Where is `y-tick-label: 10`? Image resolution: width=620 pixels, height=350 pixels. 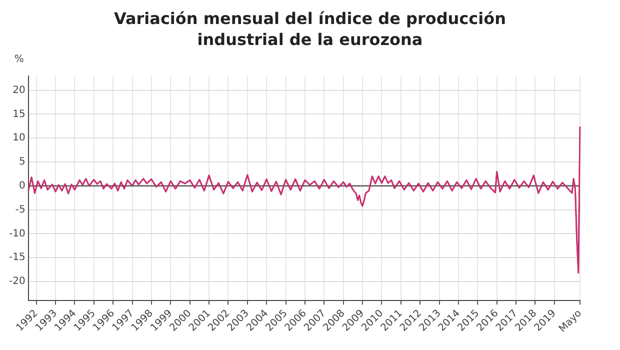 y-tick-label: 10 is located at coordinates (19, 138).